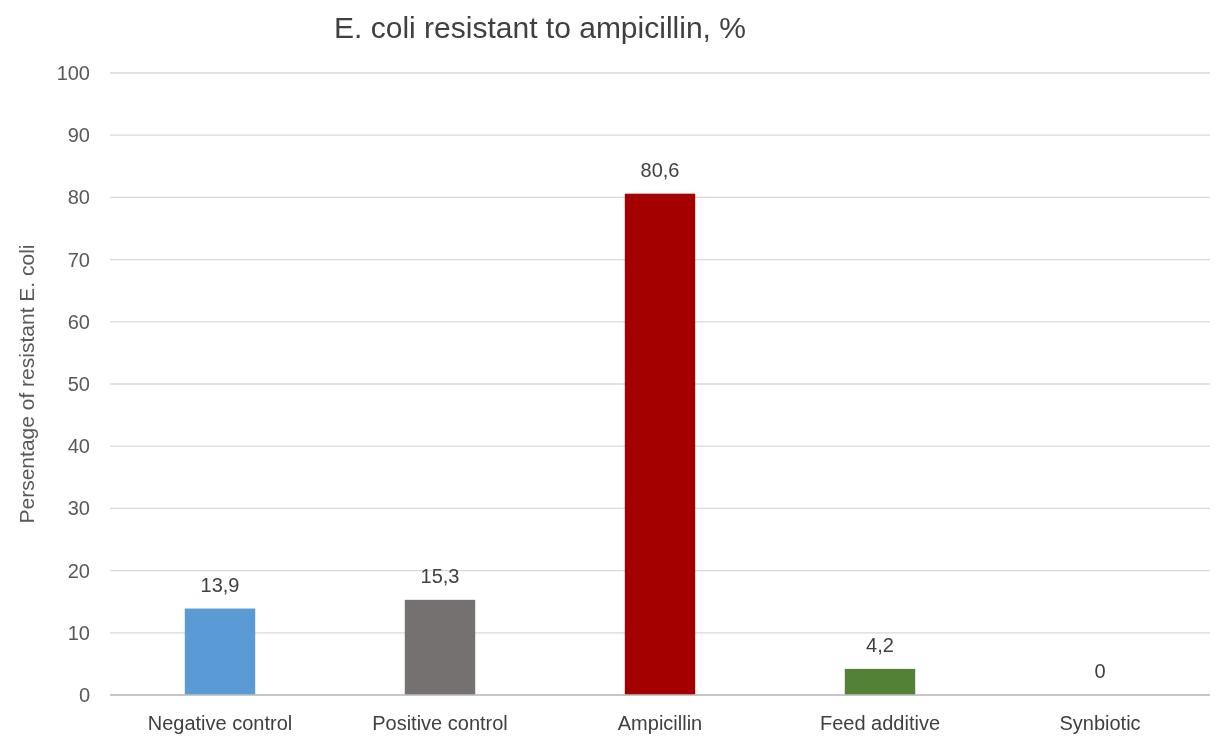  I want to click on y-tick-label: 20, so click(78, 570).